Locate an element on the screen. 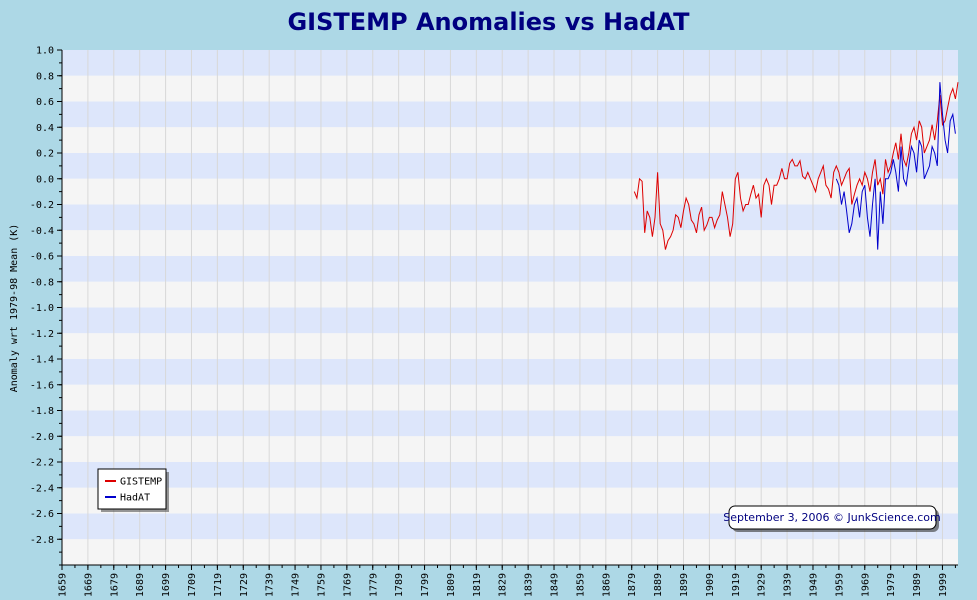 The width and height of the screenshot is (977, 600). series-gistemp is located at coordinates (796, 166).